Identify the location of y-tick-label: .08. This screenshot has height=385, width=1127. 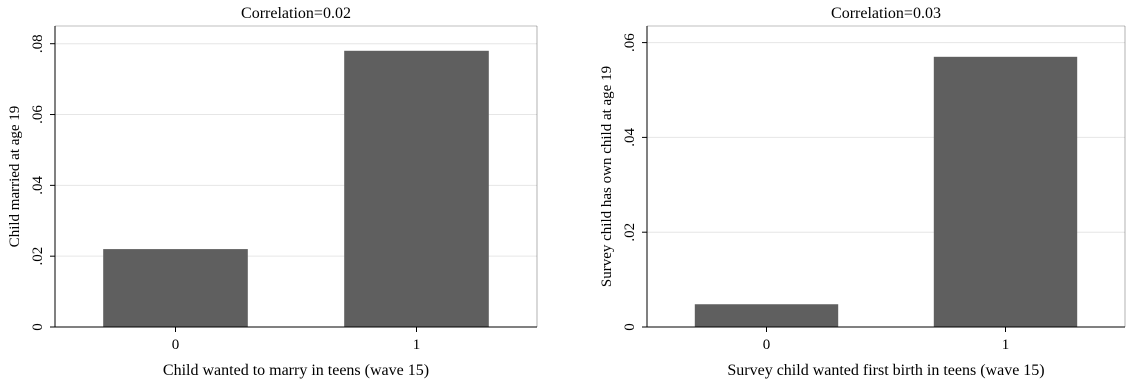
(38, 43).